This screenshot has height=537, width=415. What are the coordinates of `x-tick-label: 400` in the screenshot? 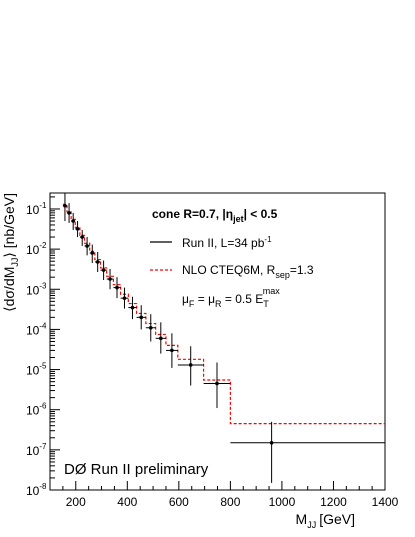 It's located at (127, 502).